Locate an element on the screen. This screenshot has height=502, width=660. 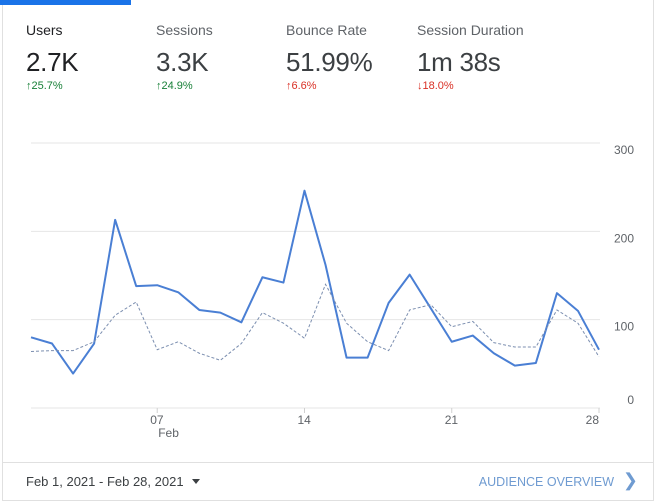
footer-divider is located at coordinates (328, 462).